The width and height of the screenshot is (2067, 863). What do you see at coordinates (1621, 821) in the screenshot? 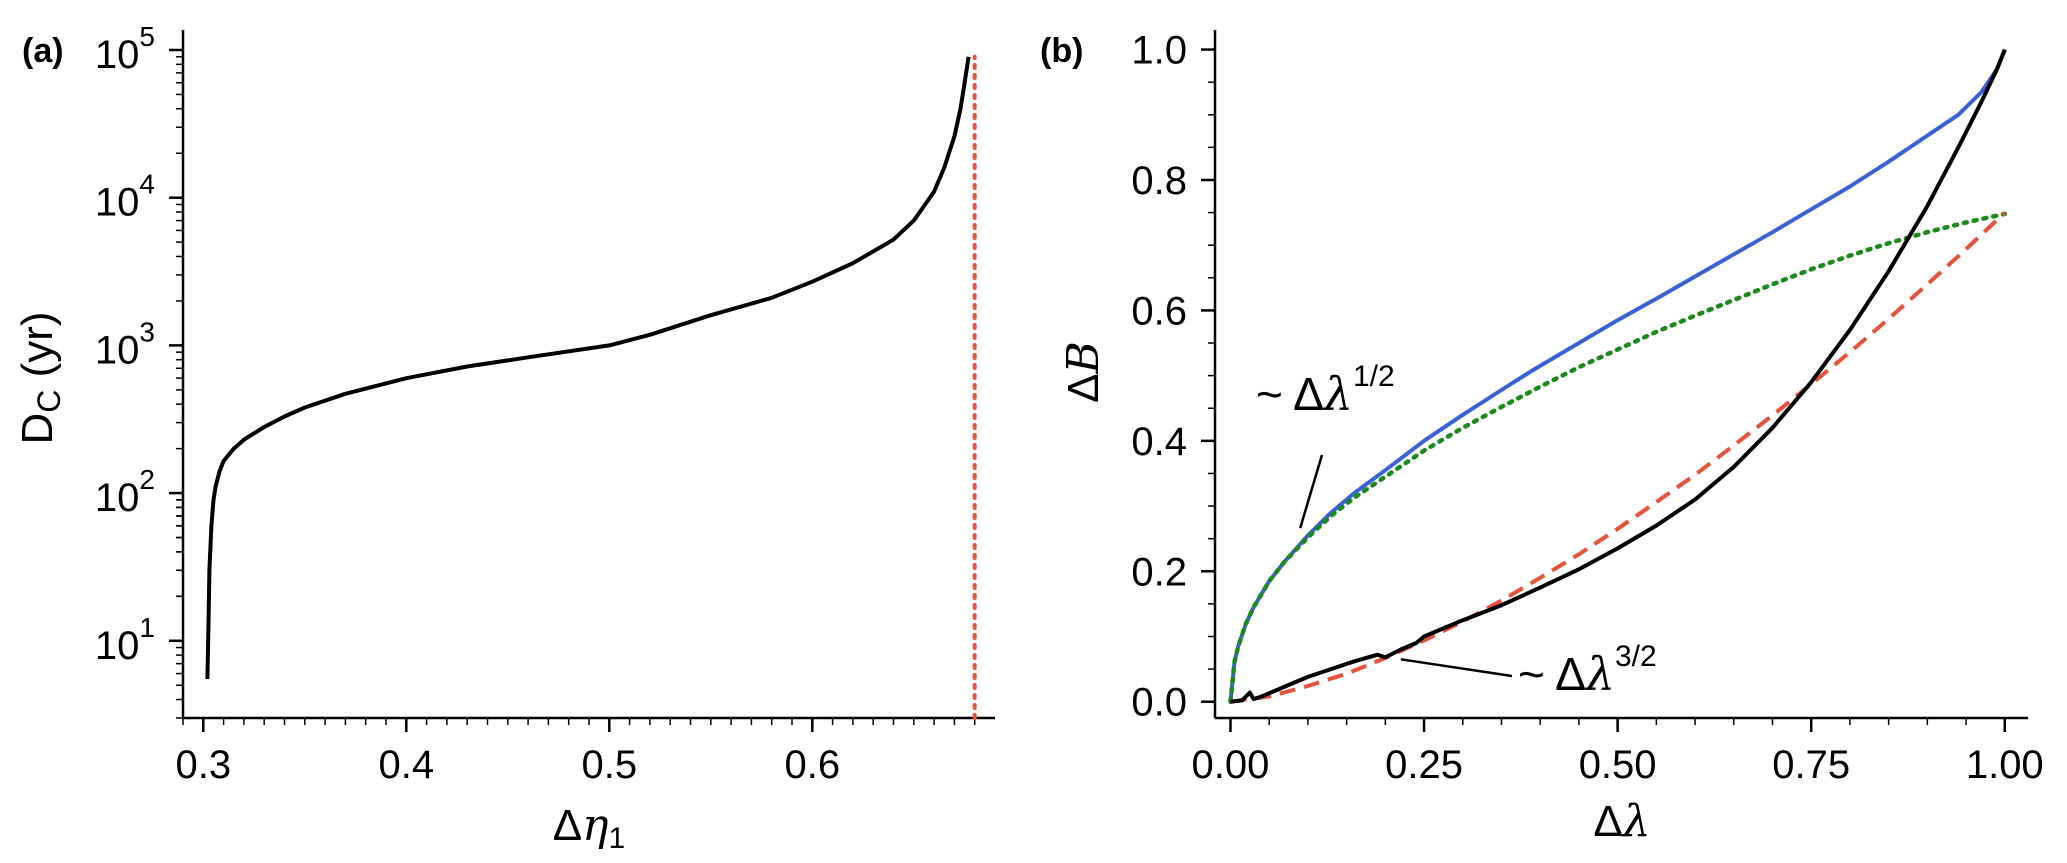
I see `panel-b-x-axis-label: Δλ` at bounding box center [1621, 821].